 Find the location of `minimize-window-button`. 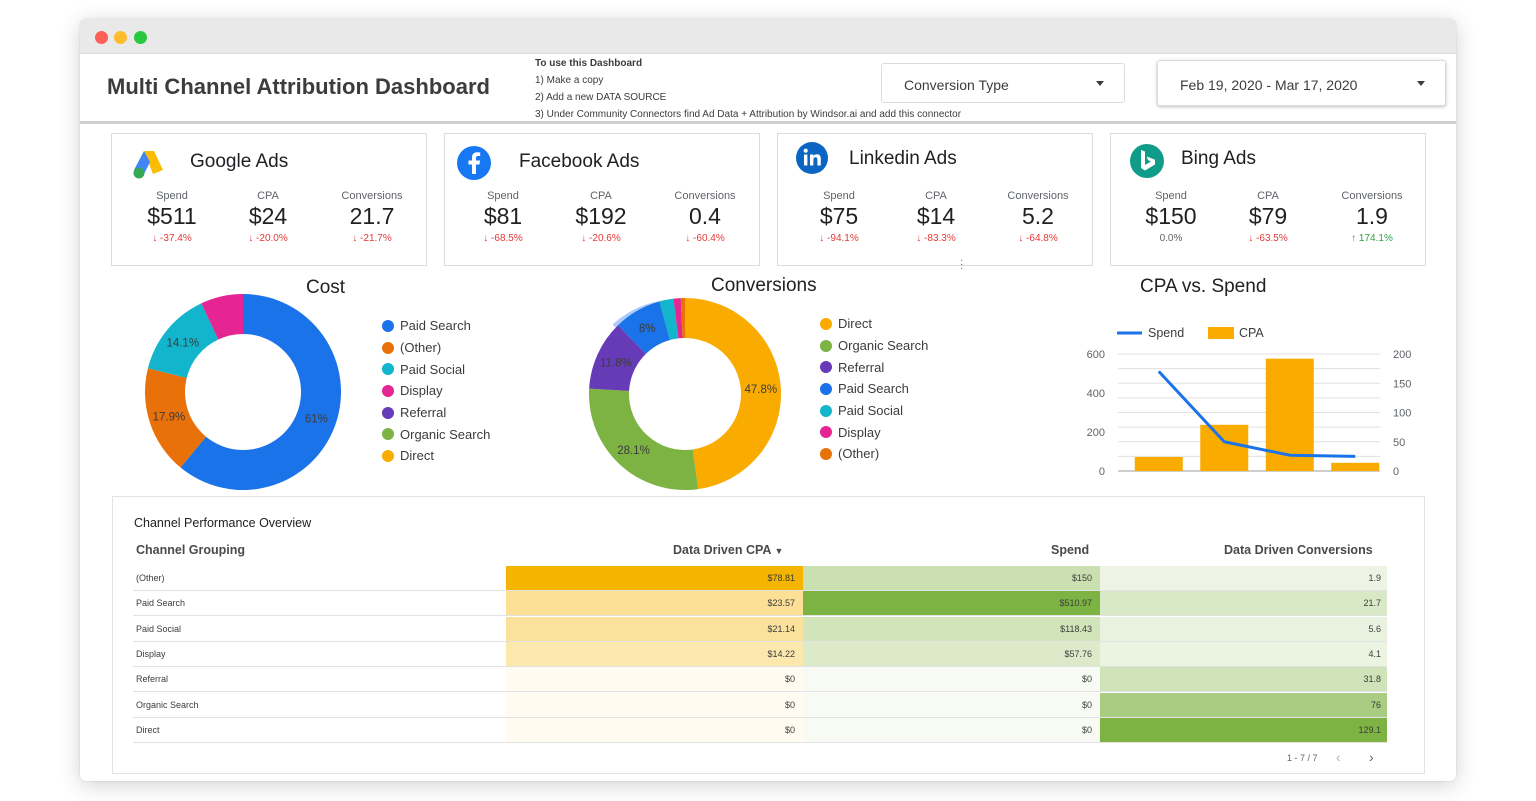

minimize-window-button is located at coordinates (120, 37).